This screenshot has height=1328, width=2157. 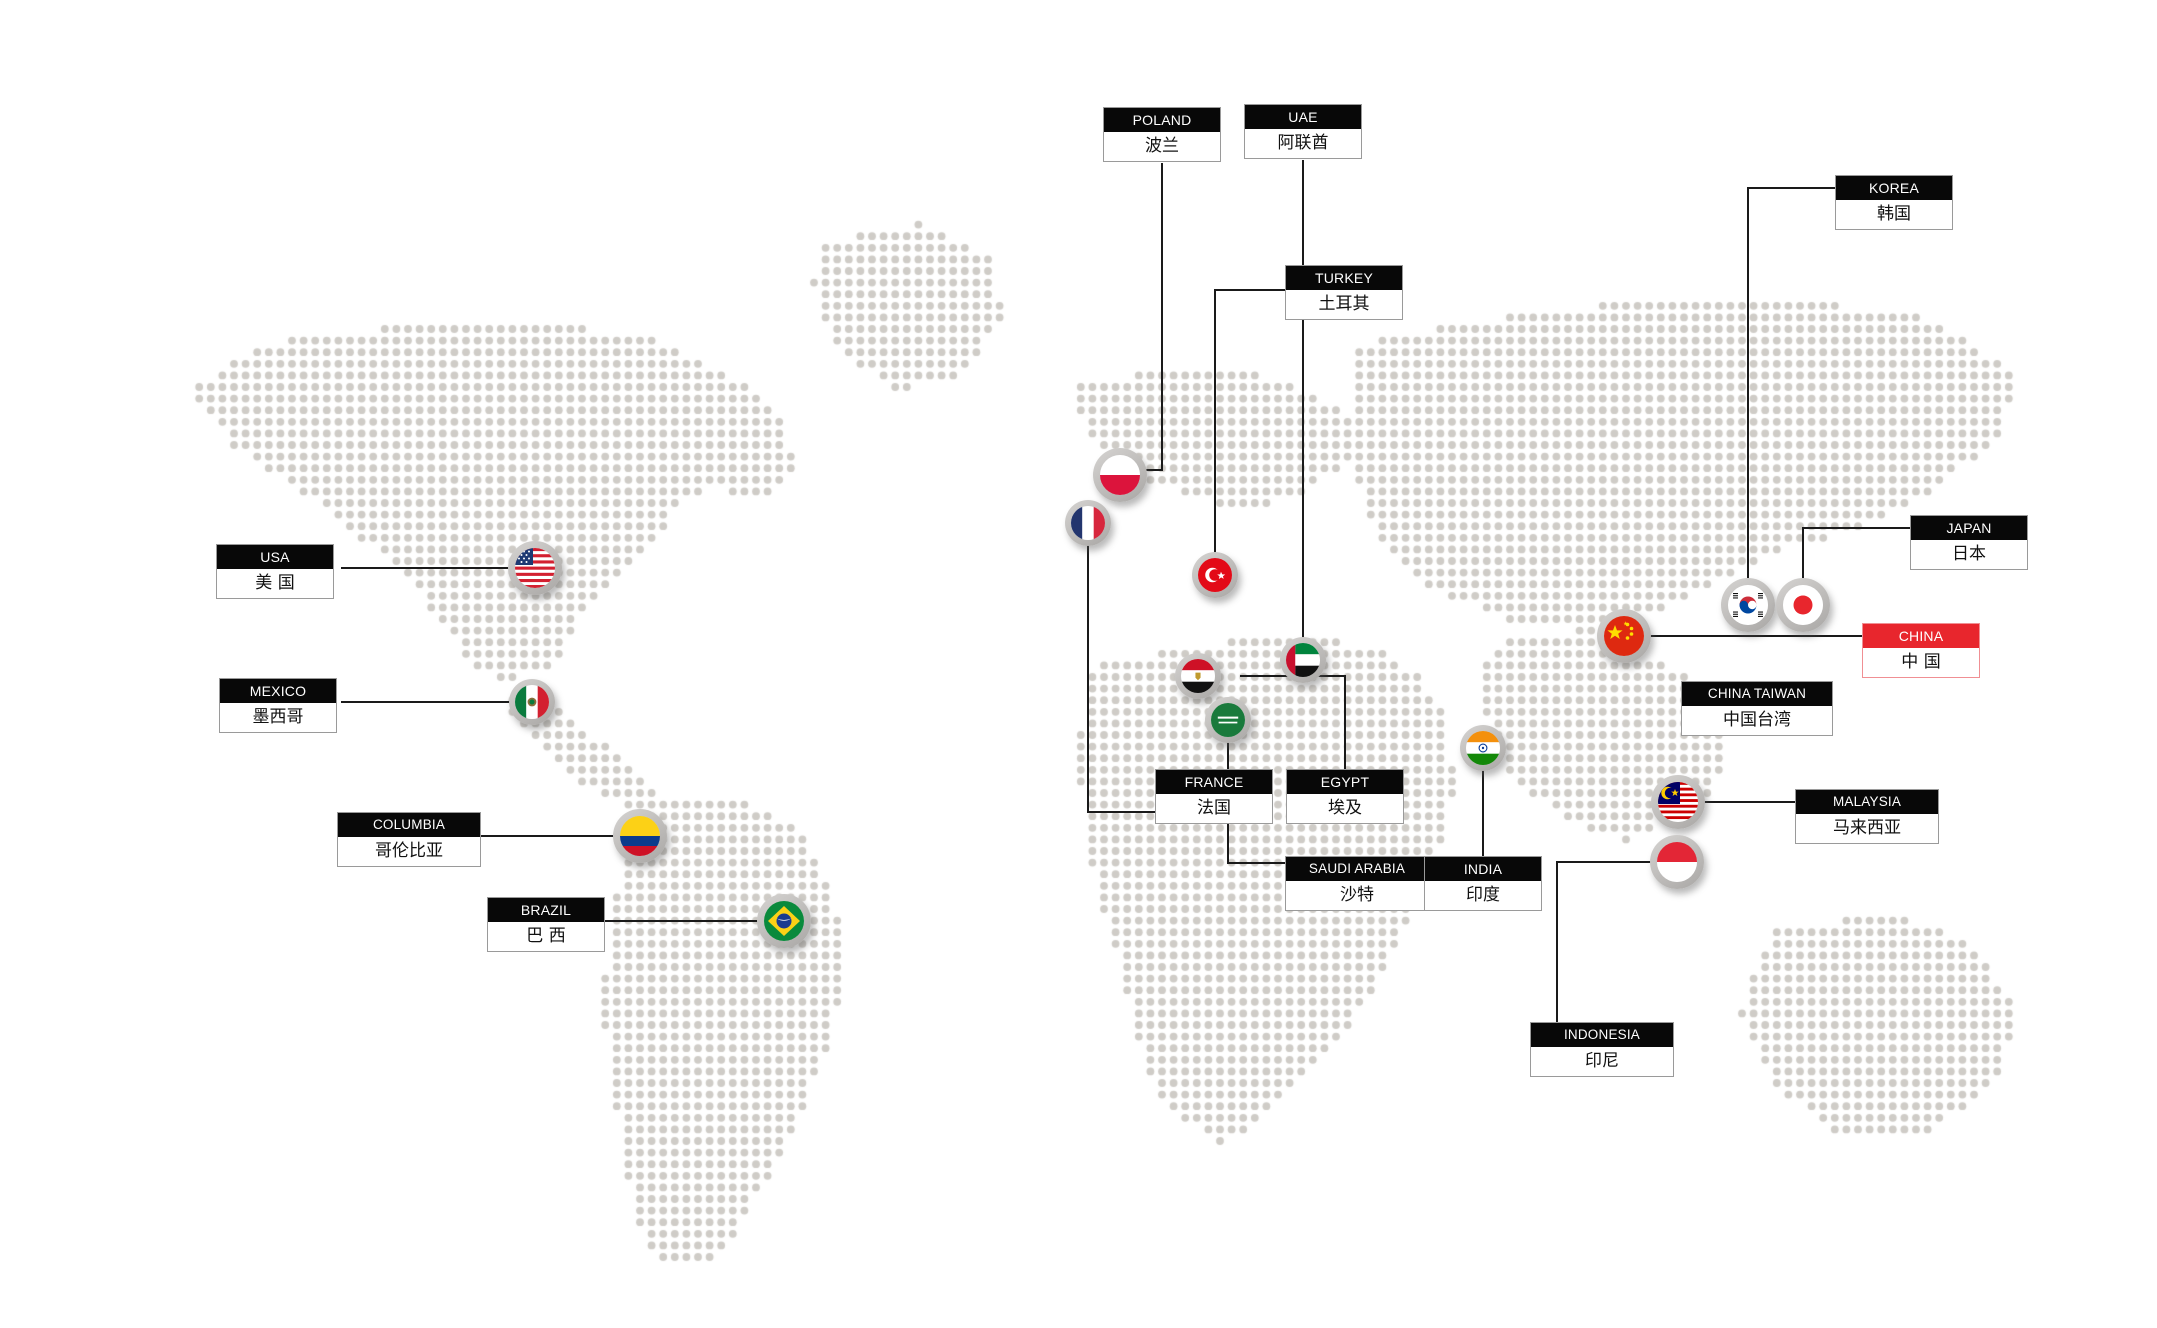 What do you see at coordinates (1145, 317) in the screenshot?
I see `connector-poland` at bounding box center [1145, 317].